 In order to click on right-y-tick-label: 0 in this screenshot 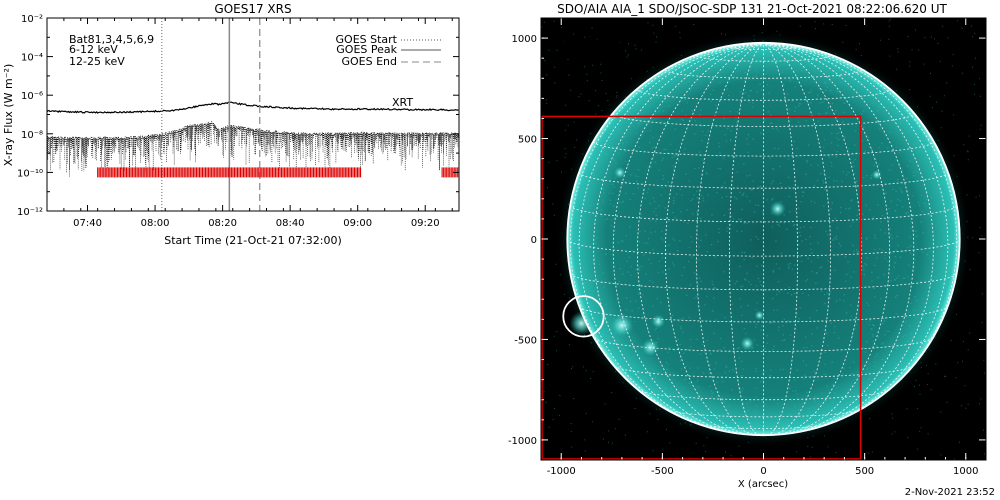, I will do `click(534, 240)`.